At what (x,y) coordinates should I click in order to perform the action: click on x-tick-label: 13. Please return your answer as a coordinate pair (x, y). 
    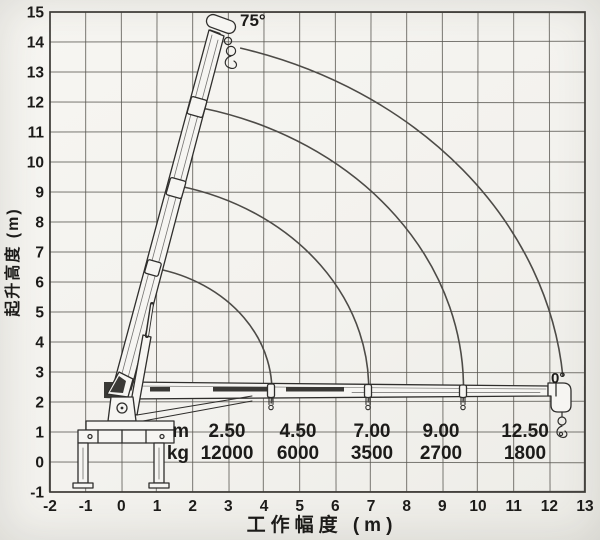
    Looking at the image, I should click on (585, 506).